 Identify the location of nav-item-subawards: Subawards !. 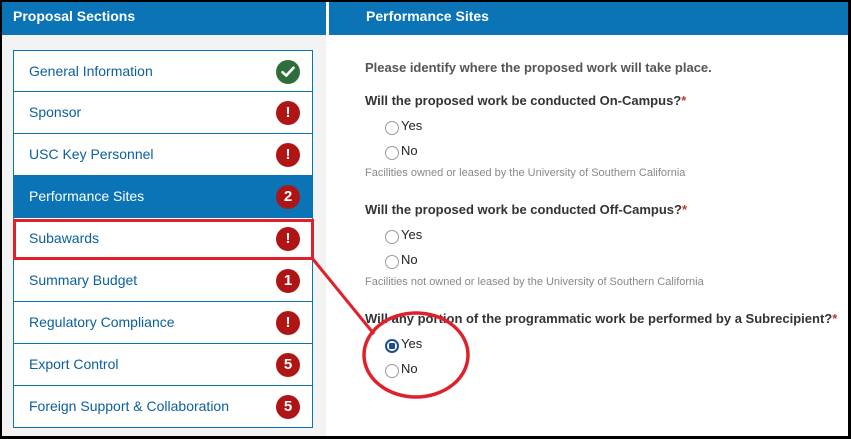
(163, 239).